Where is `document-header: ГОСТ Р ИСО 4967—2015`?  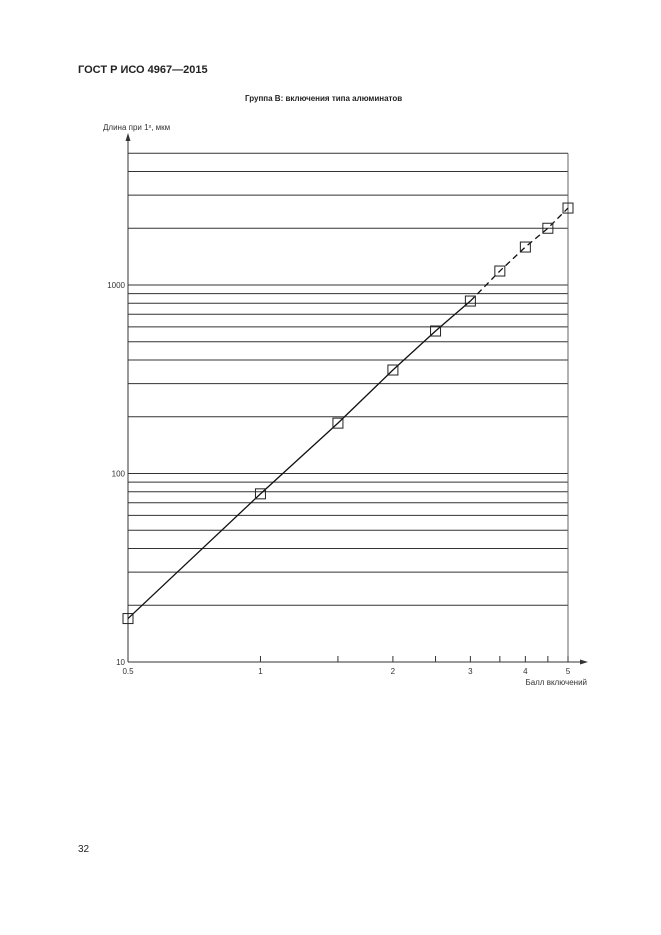
document-header: ГОСТ Р ИСО 4967—2015 is located at coordinates (143, 70).